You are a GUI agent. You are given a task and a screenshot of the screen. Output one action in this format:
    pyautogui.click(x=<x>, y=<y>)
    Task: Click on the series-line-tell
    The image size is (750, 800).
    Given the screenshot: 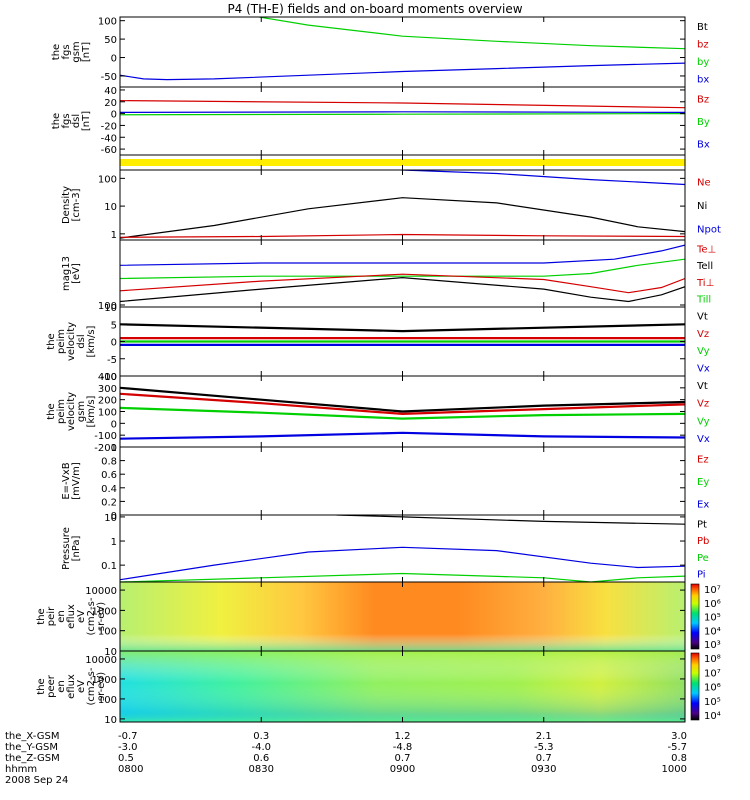 What is the action you would take?
    pyautogui.click(x=402, y=289)
    